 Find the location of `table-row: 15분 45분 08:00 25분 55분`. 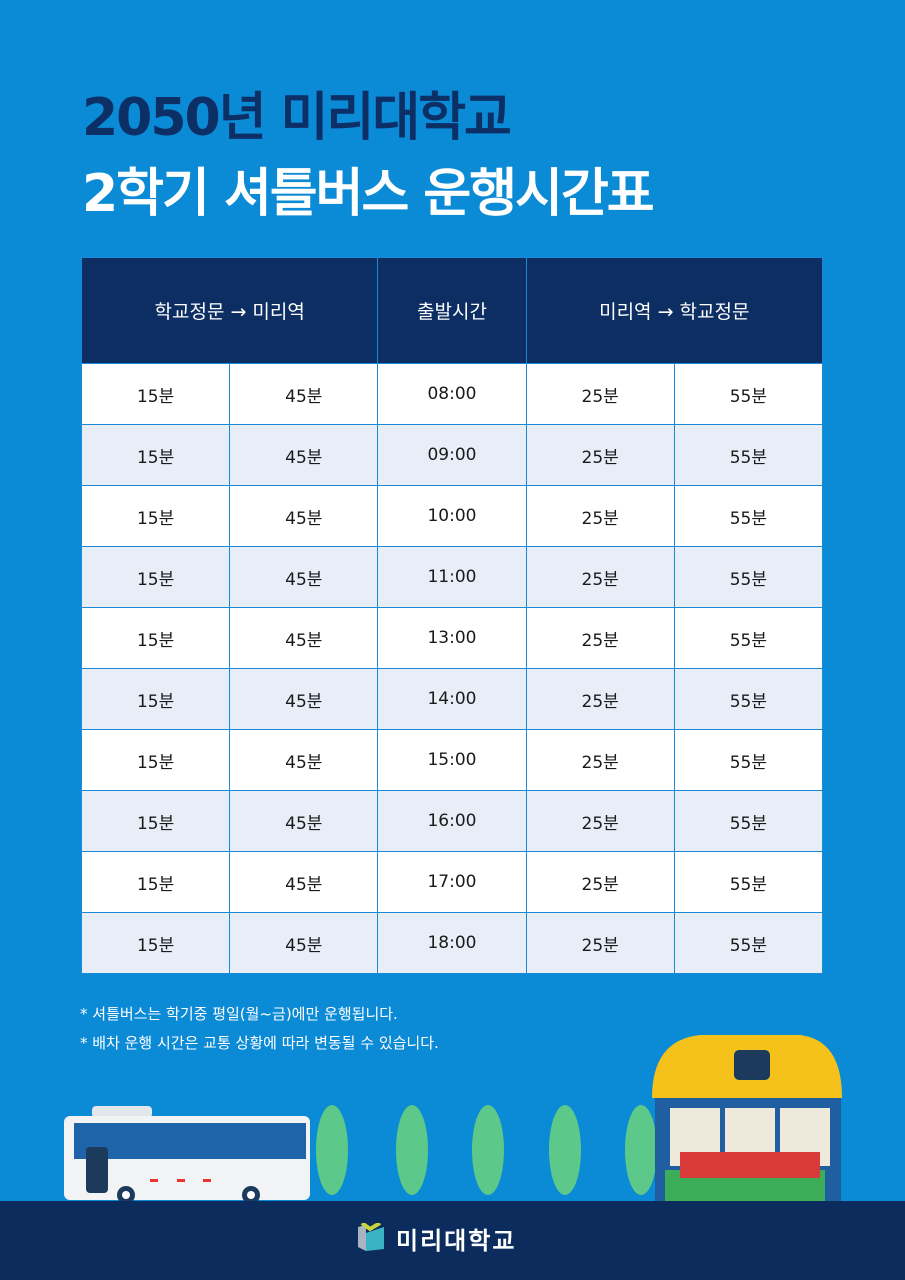

table-row: 15분 45분 08:00 25분 55분 is located at coordinates (452, 394).